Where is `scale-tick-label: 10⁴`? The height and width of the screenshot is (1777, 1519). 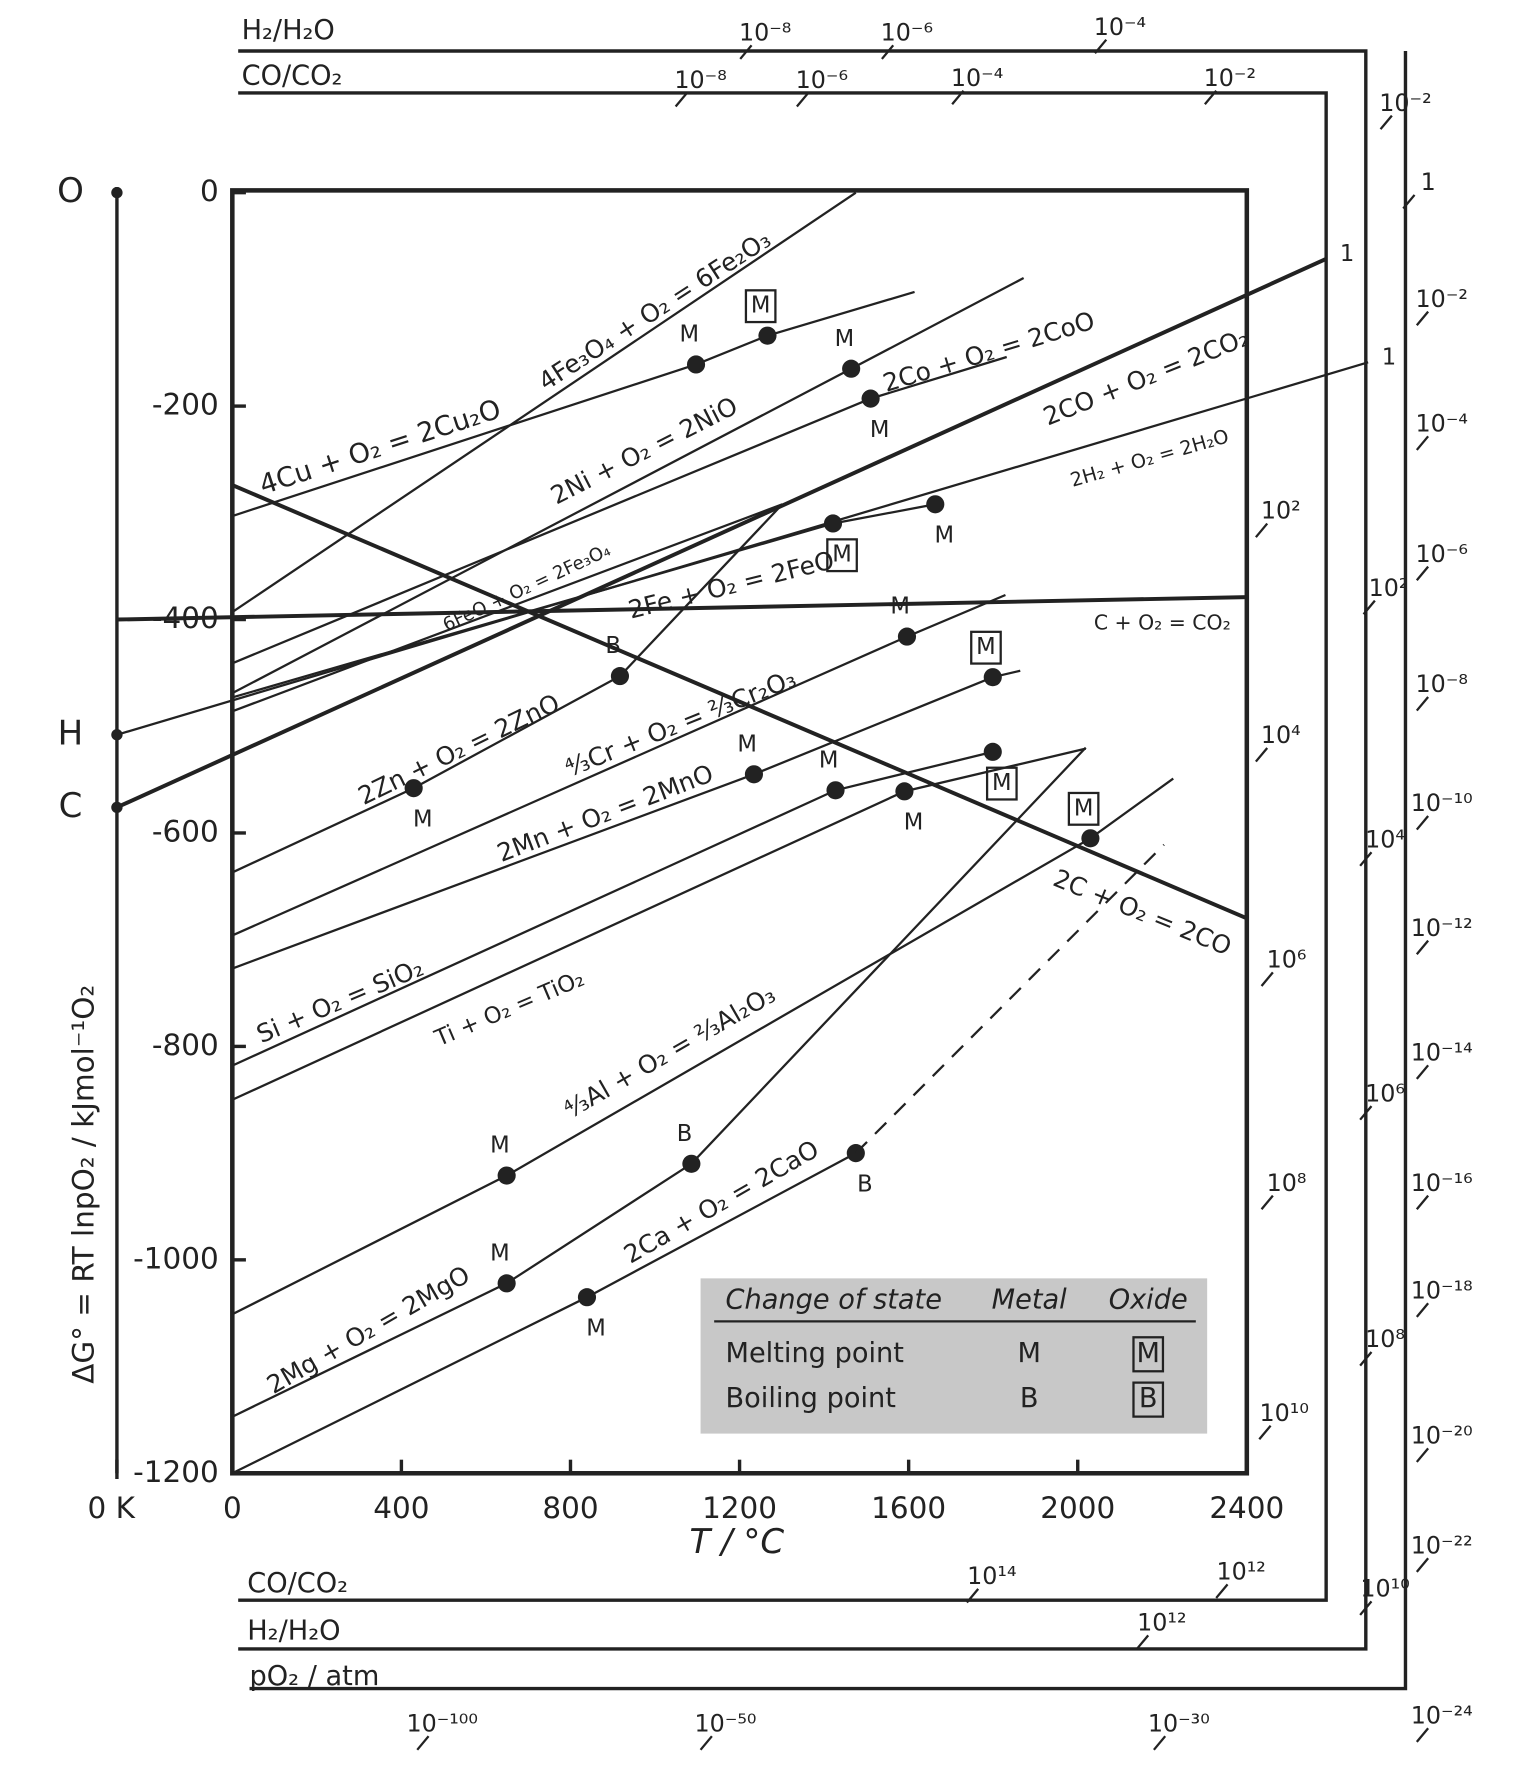 scale-tick-label: 10⁴ is located at coordinates (1281, 735).